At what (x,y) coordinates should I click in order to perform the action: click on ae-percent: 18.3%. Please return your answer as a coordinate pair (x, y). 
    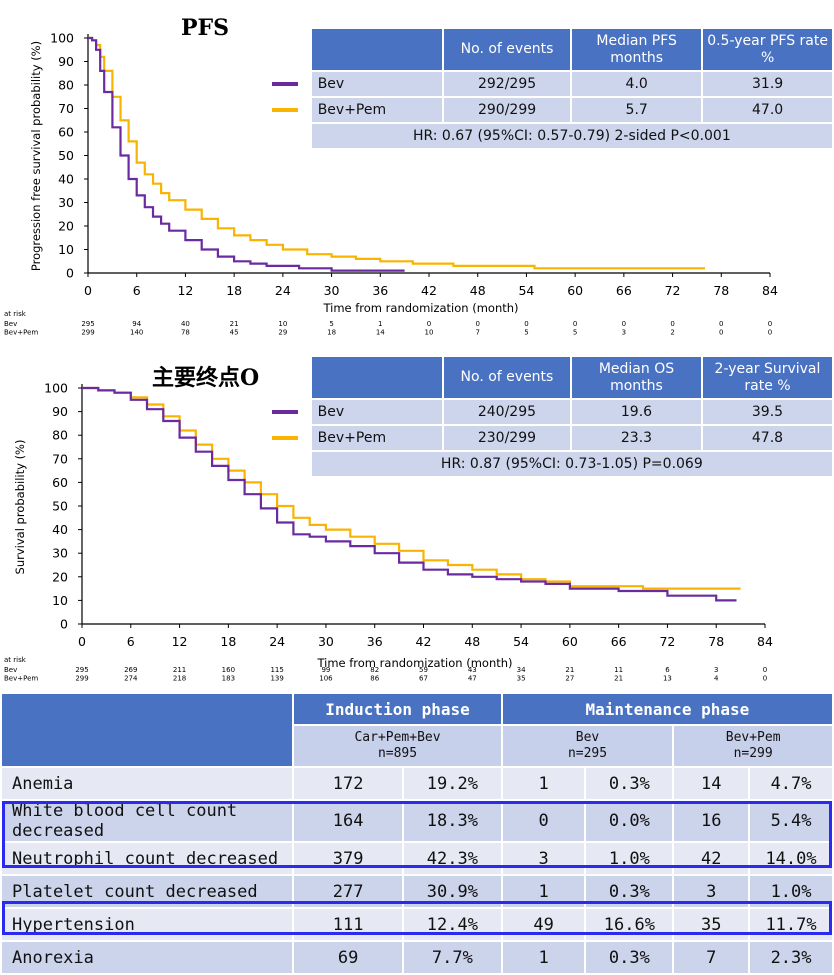
    Looking at the image, I should click on (452, 821).